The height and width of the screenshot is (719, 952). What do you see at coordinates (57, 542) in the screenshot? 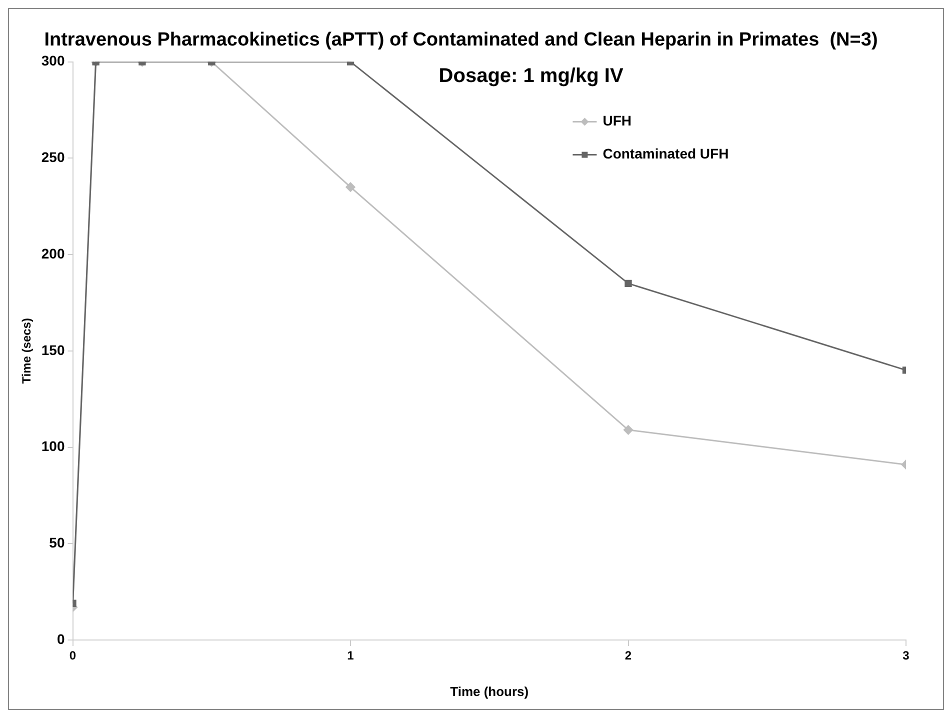
I see `y-tick-label: 50` at bounding box center [57, 542].